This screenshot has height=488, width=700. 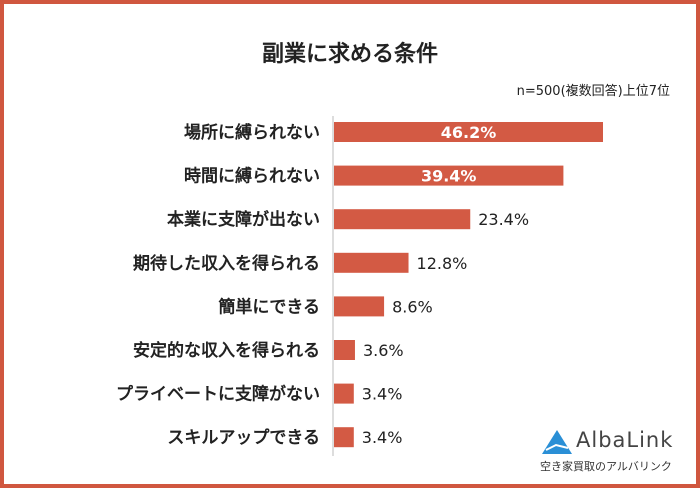 What do you see at coordinates (218, 394) in the screenshot?
I see `category-label: プライベートに支障がない` at bounding box center [218, 394].